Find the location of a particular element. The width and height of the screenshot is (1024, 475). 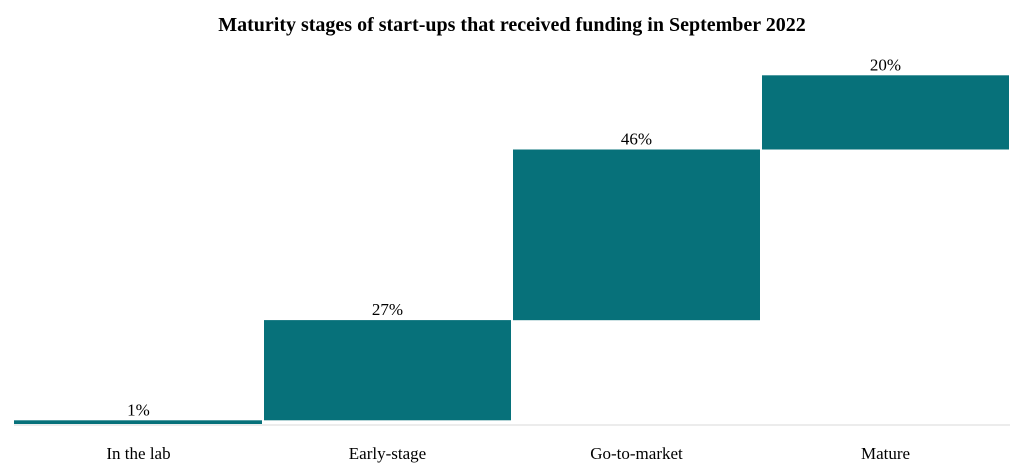

x-tick-labels-group: In the lab Early-stage Go-to-market Mature is located at coordinates (508, 453).